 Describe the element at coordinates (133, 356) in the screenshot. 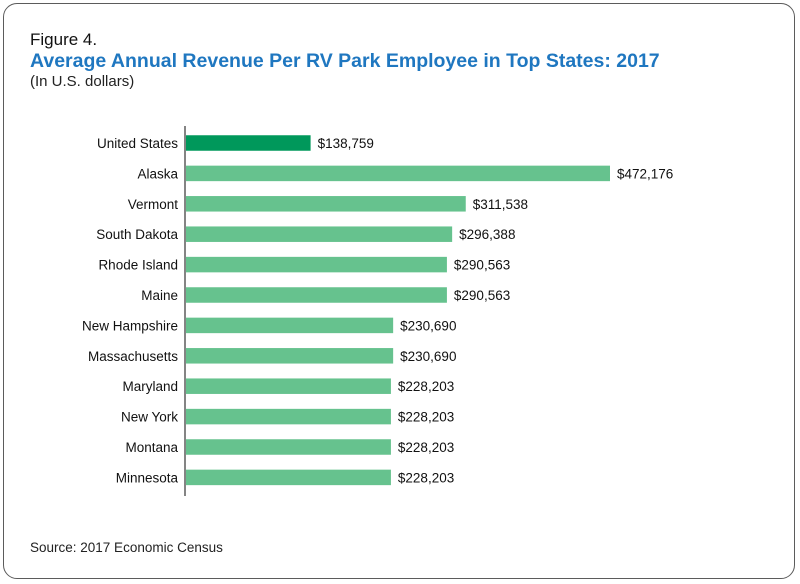

I see `category-label: Massachusetts` at that location.